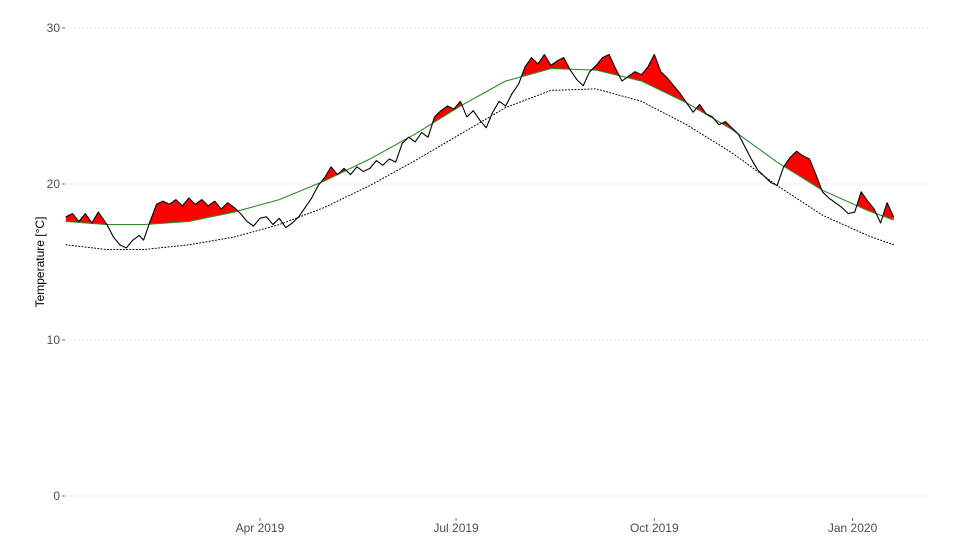 The image size is (960, 540). What do you see at coordinates (54, 184) in the screenshot?
I see `y-tick-label: 20` at bounding box center [54, 184].